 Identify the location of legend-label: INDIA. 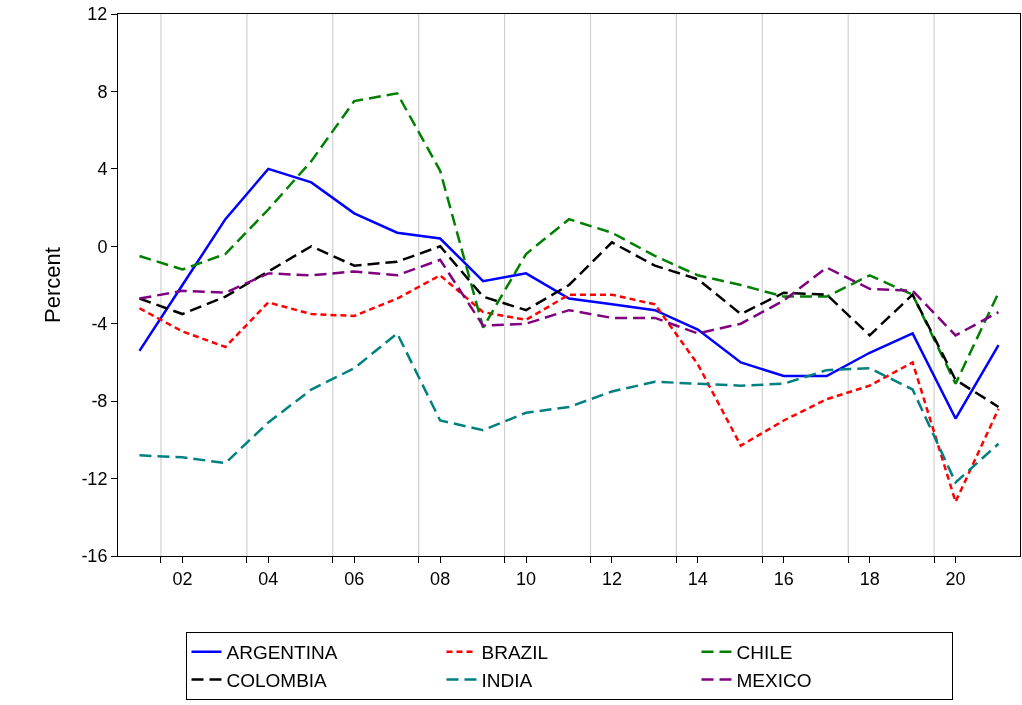
(507, 680).